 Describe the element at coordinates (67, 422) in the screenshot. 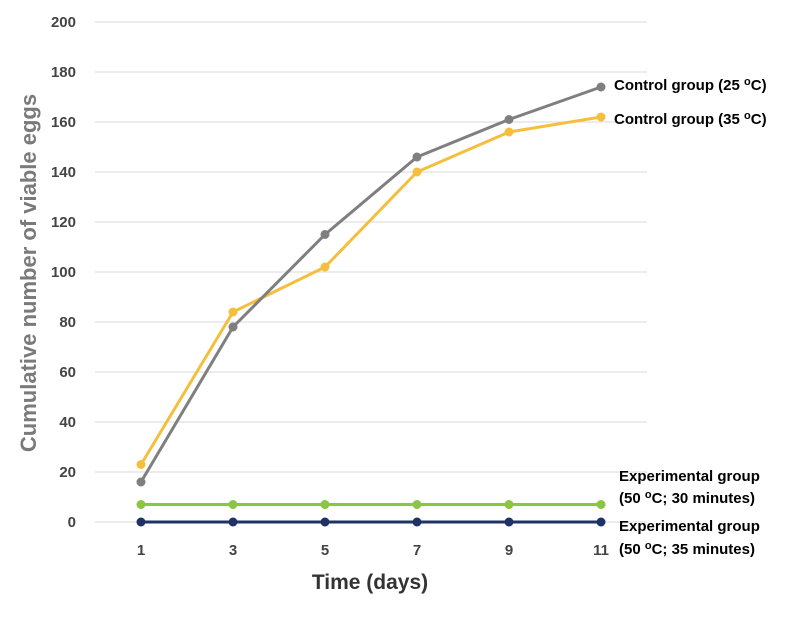

I see `y-tick-label: 40` at that location.